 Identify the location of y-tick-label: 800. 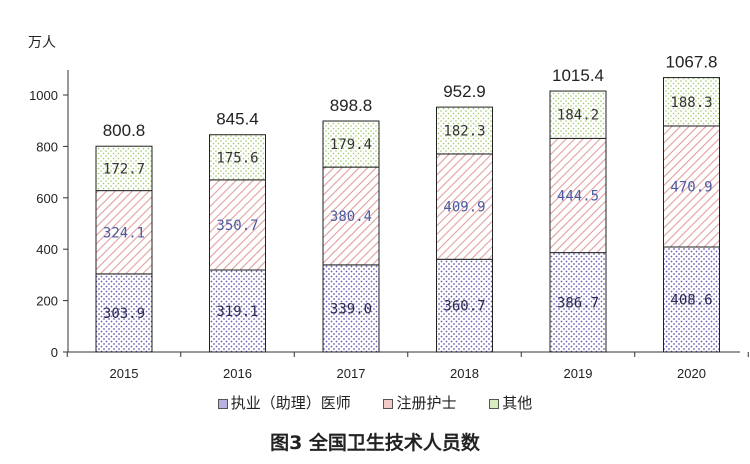
(47, 146).